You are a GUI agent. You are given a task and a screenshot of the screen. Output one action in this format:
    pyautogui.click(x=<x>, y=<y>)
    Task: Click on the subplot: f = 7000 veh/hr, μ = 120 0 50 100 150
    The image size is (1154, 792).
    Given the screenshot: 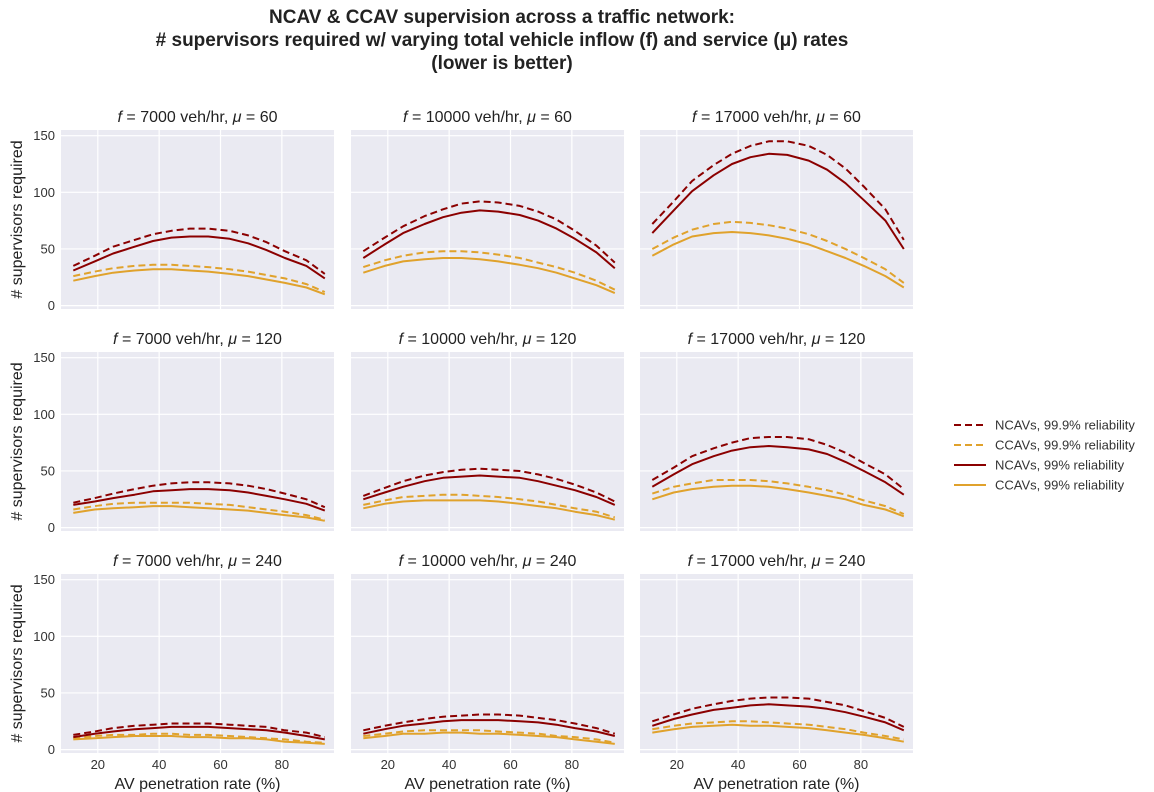 What is the action you would take?
    pyautogui.click(x=183, y=433)
    